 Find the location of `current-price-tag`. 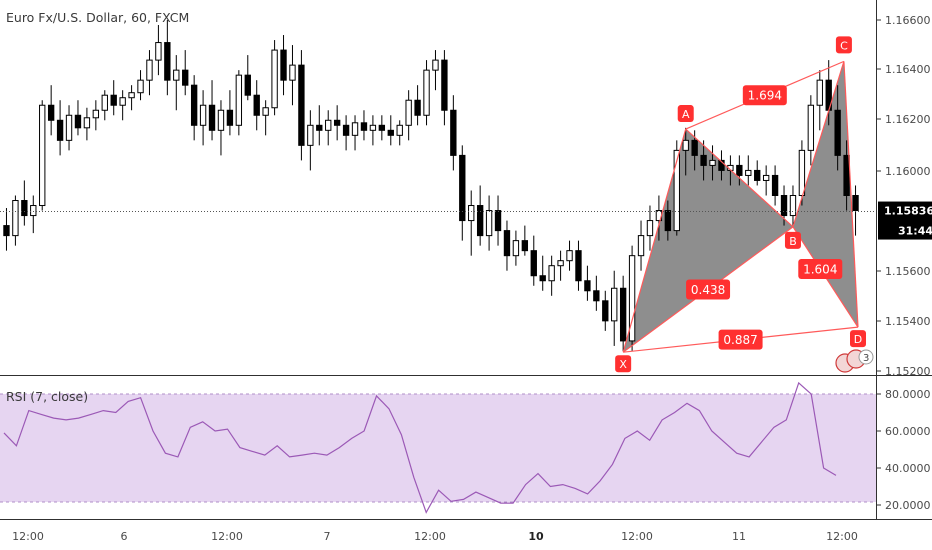

current-price-tag is located at coordinates (905, 220).